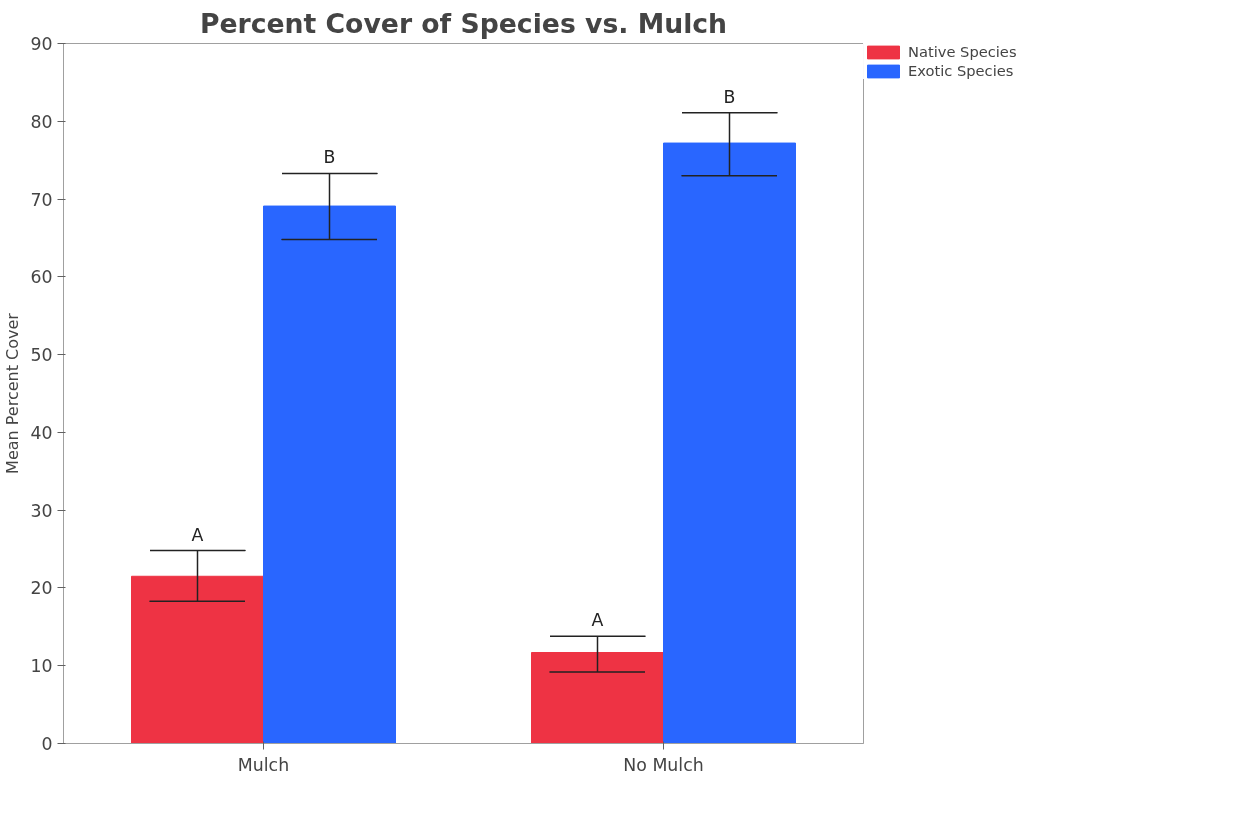 The image size is (1244, 816). What do you see at coordinates (13, 393) in the screenshot?
I see `y-axis-title: Mean Percent Cover` at bounding box center [13, 393].